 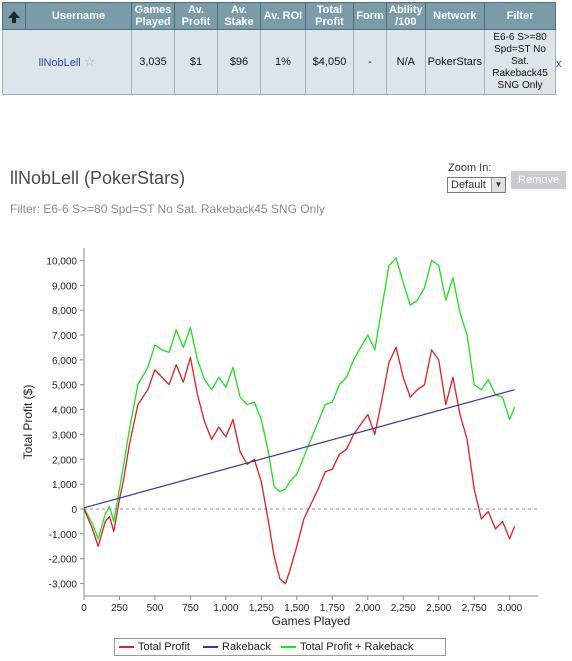 I want to click on sort-arrow-header, so click(x=14, y=16).